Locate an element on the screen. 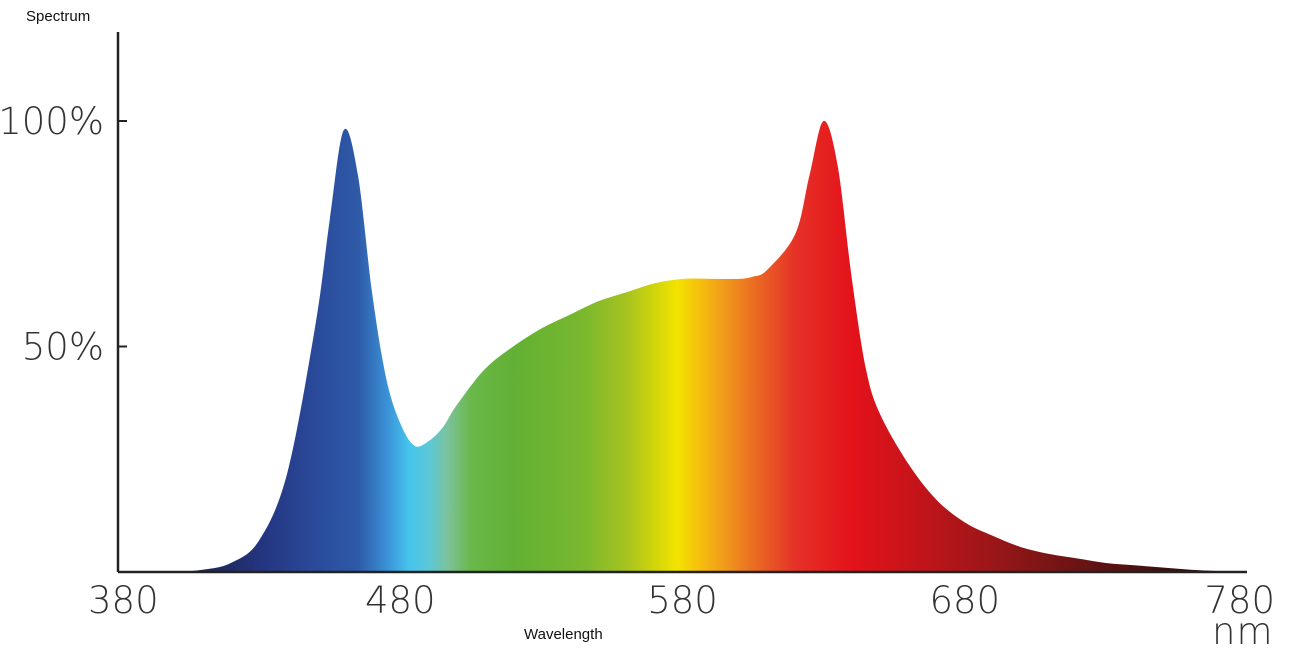 This screenshot has width=1299, height=657. y-tick-label: 100% is located at coordinates (52, 121).